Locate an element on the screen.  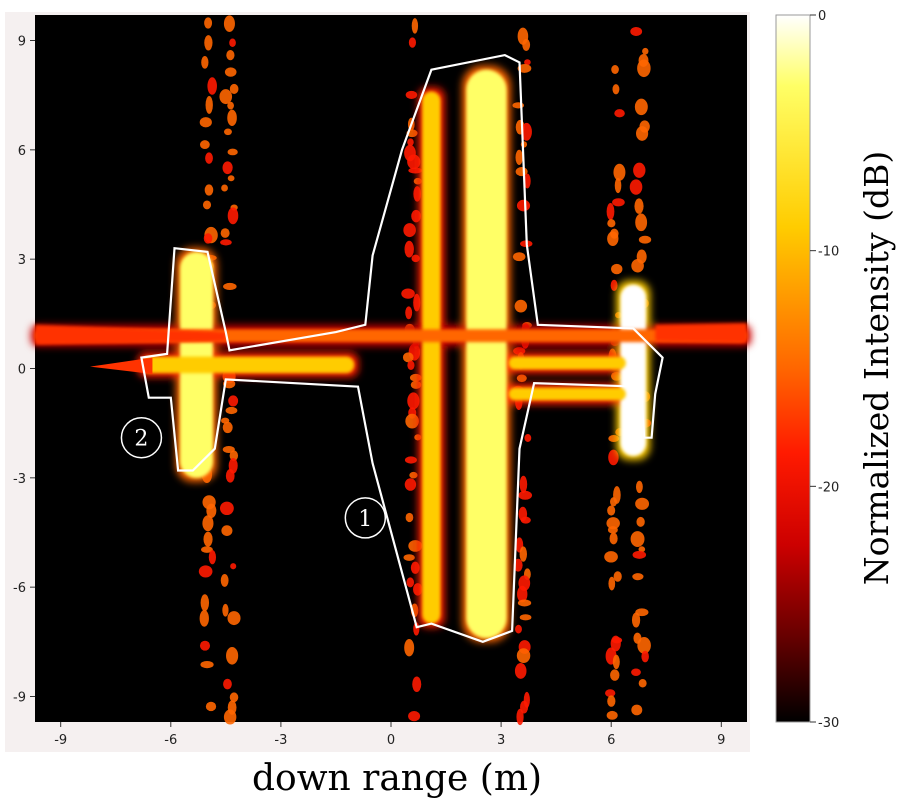
boom-upper is located at coordinates (567, 363).